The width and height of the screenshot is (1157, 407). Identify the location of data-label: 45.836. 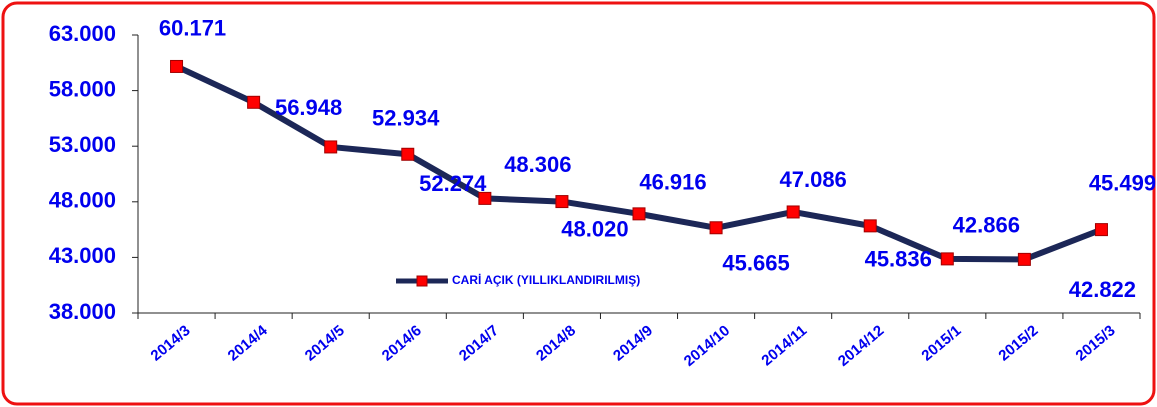
(898, 259).